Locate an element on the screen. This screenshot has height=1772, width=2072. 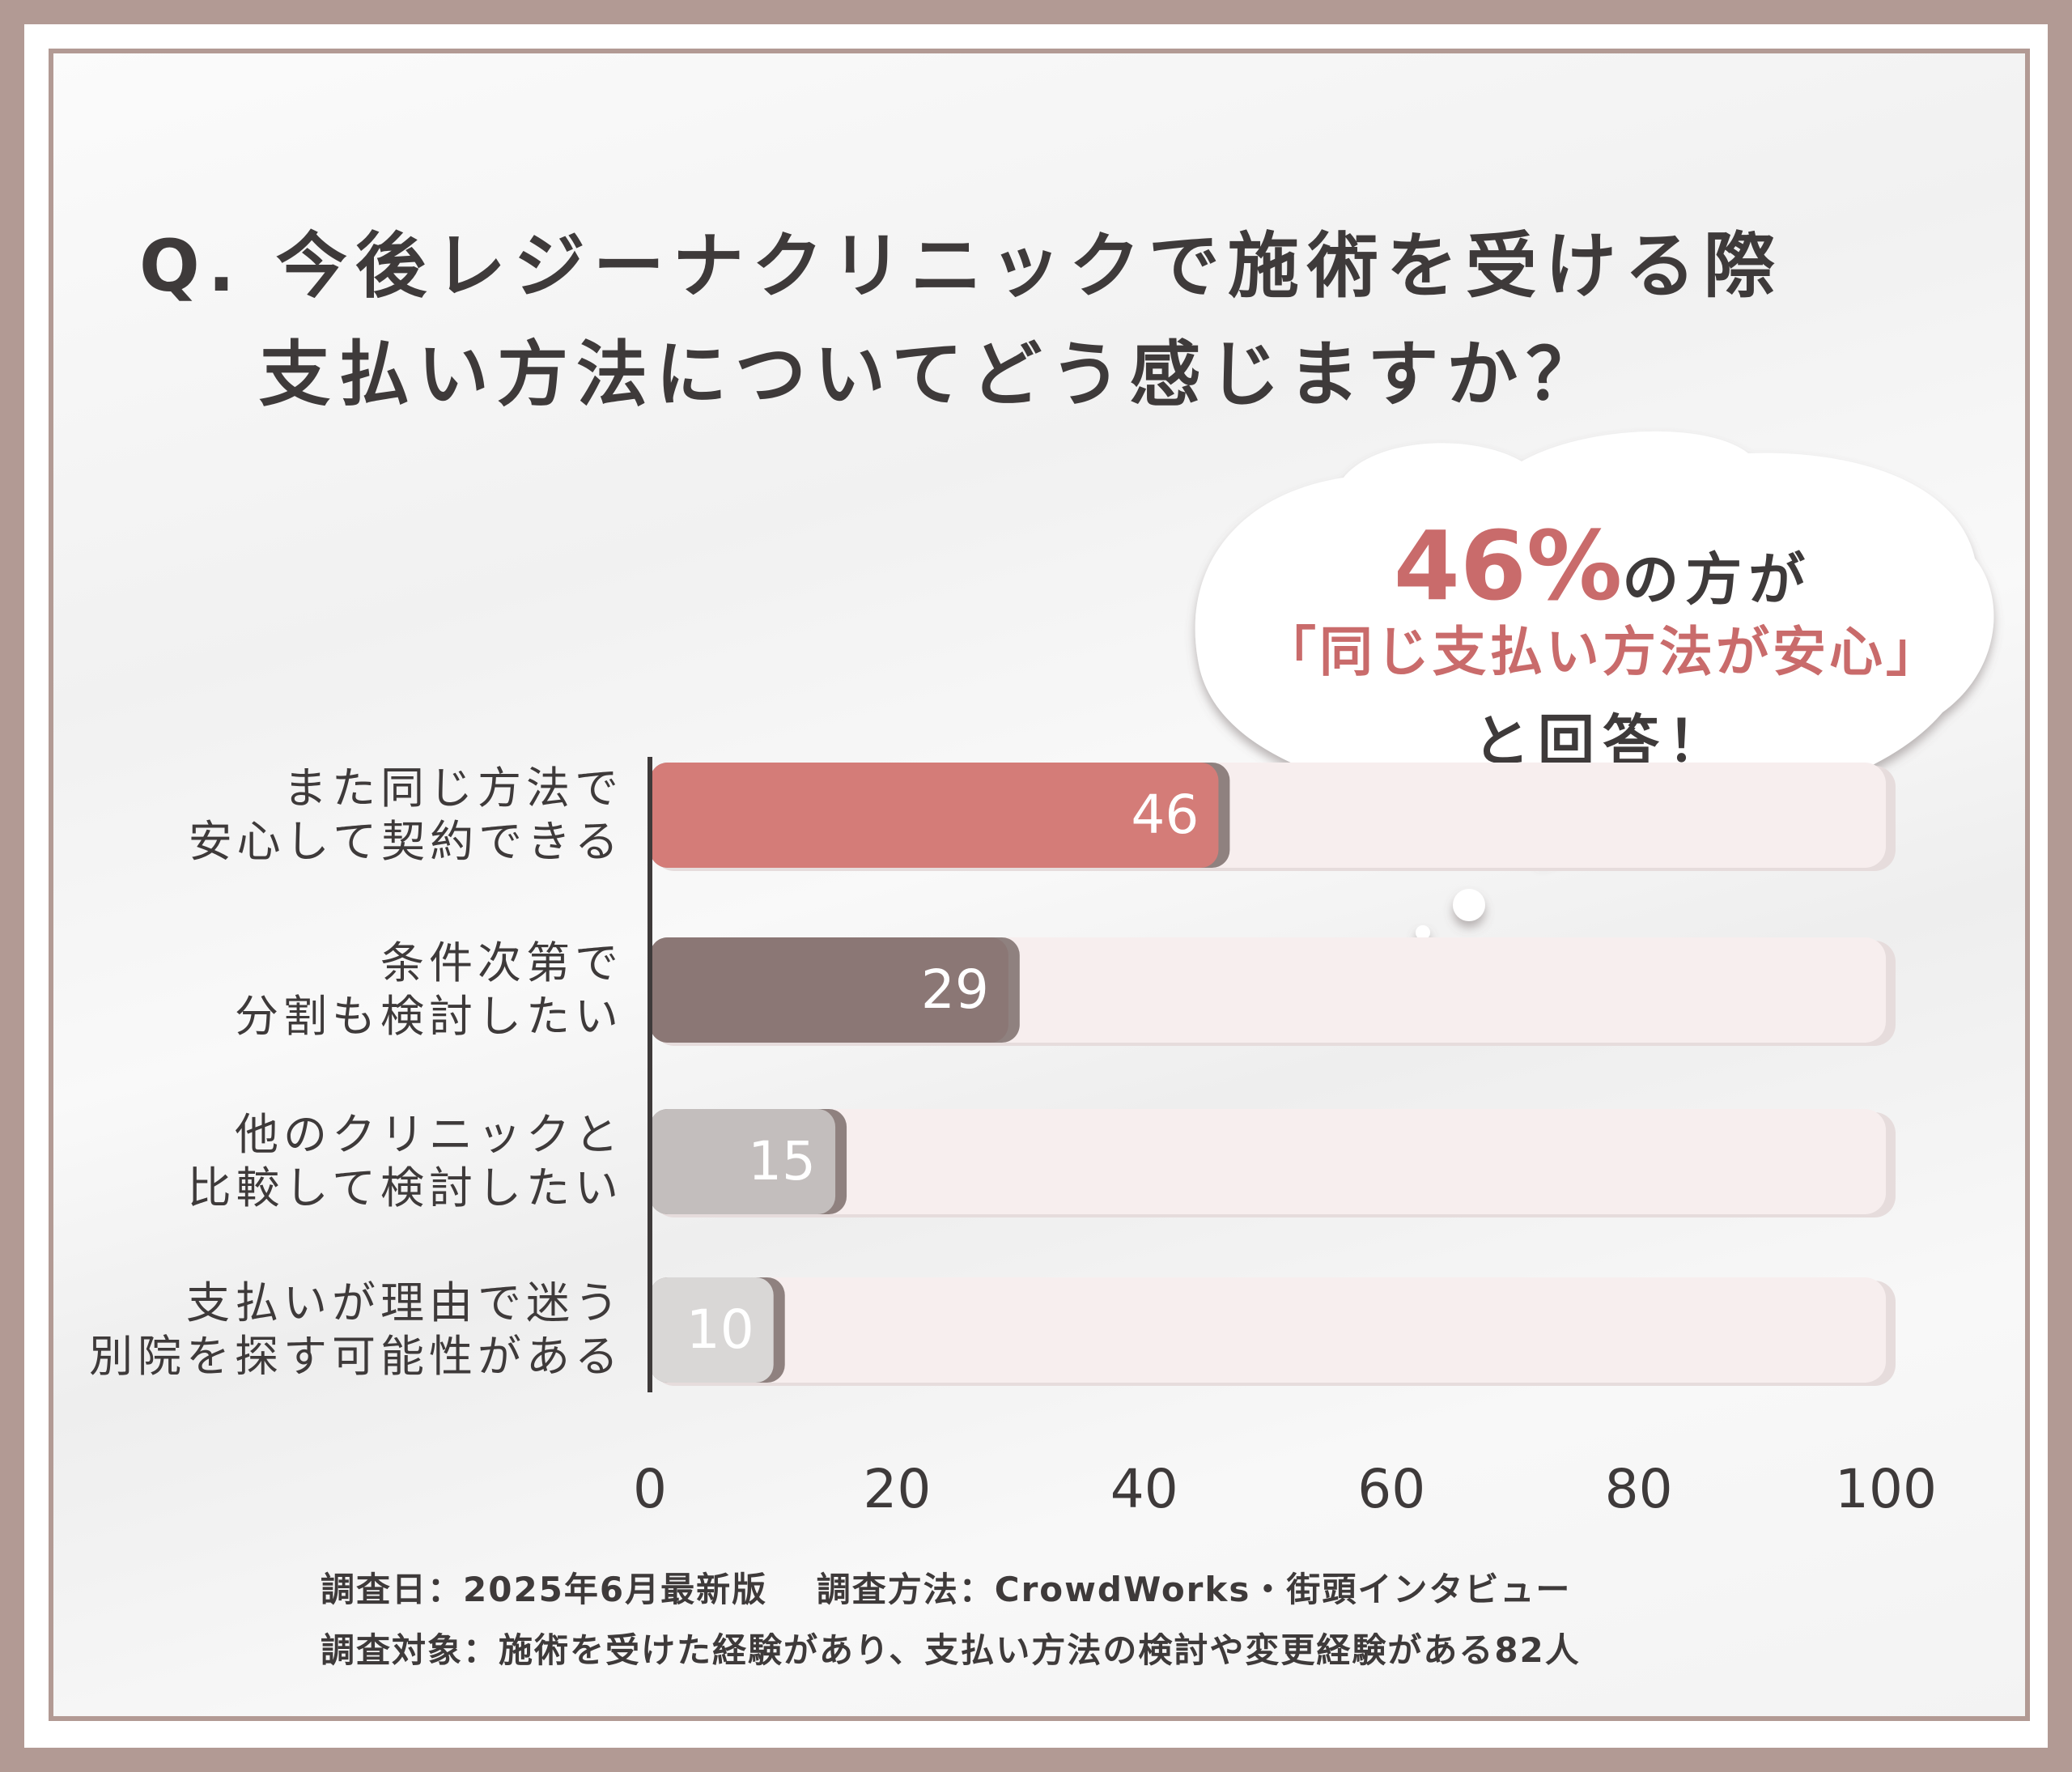
category-label: また同じ方法で 安心して契約できる is located at coordinates (406, 816).